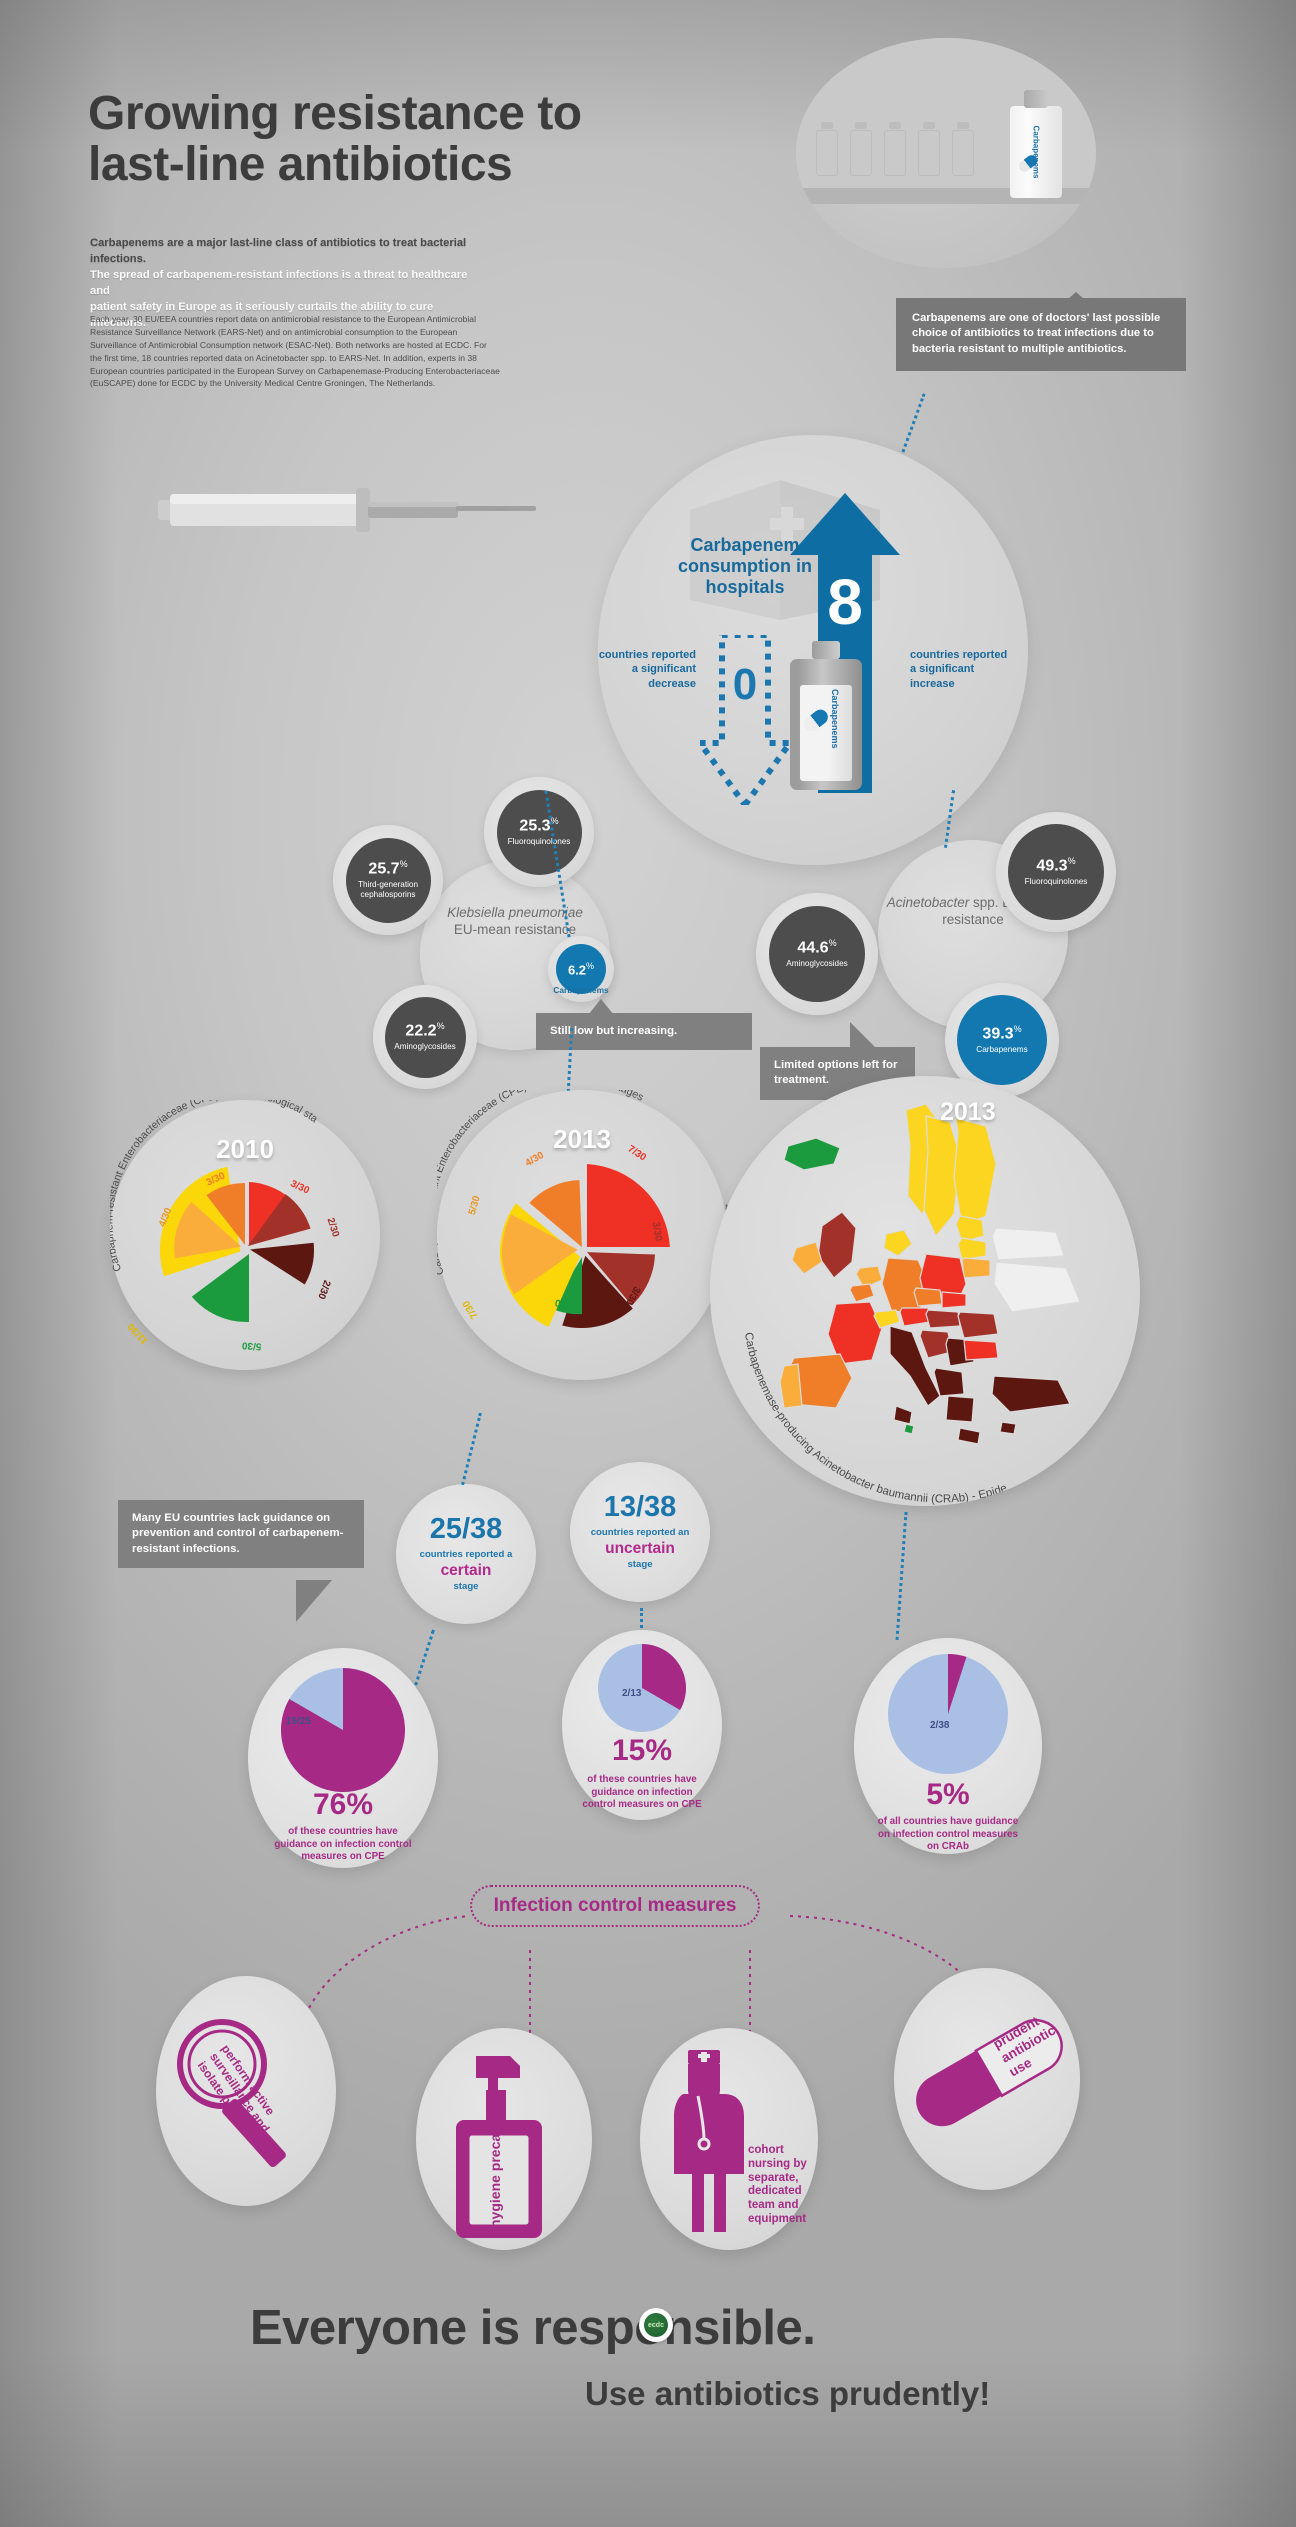 Image resolution: width=1296 pixels, height=2527 pixels. What do you see at coordinates (745, 684) in the screenshot?
I see `decrease-count: 0` at bounding box center [745, 684].